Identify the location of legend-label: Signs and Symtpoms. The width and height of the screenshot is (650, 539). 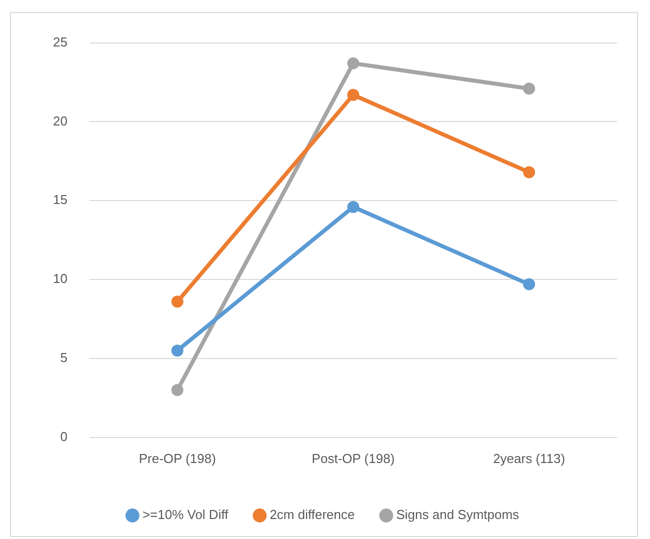
(458, 514).